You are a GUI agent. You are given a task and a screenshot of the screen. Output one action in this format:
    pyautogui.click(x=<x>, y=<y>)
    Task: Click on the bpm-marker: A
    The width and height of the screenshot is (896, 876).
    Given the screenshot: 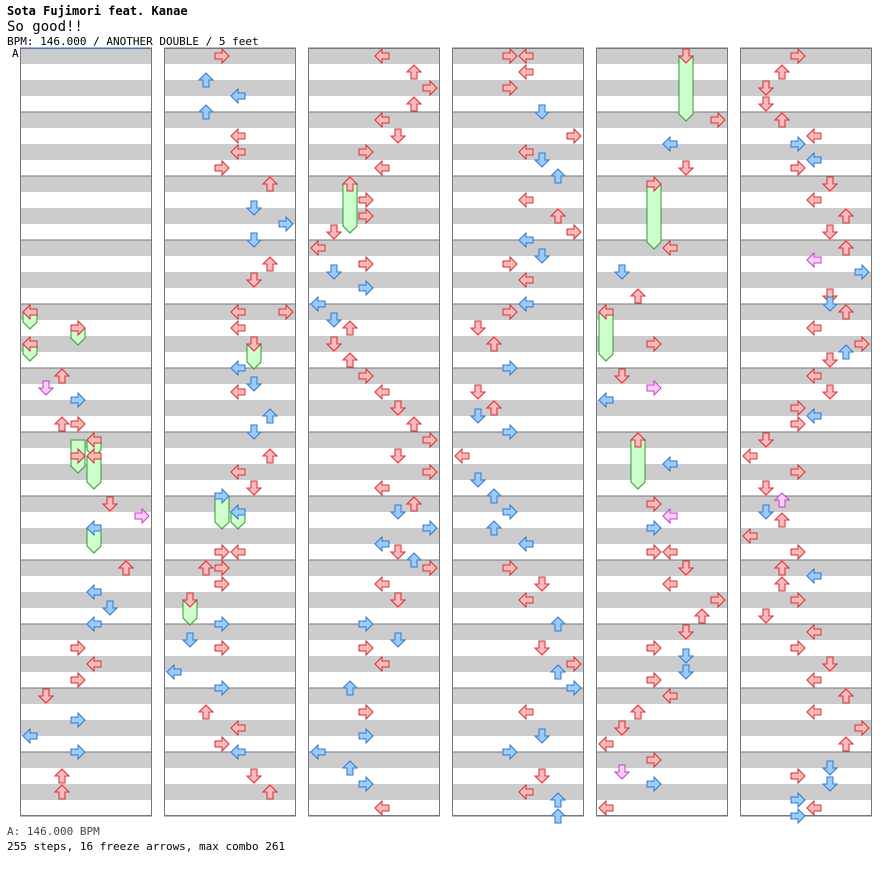 What is the action you would take?
    pyautogui.click(x=15, y=53)
    